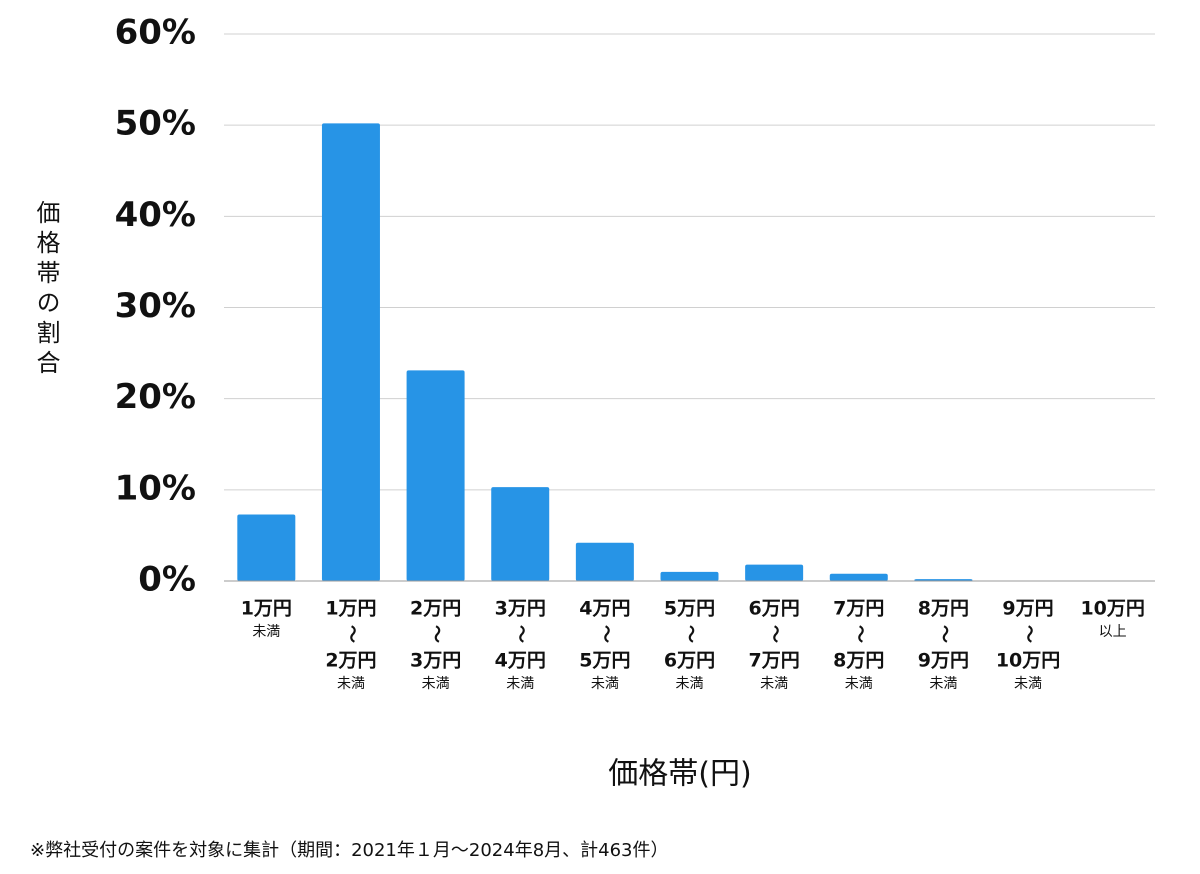 The height and width of the screenshot is (874, 1200). I want to click on y-axis-label: 価格帯の割合, so click(46, 290).